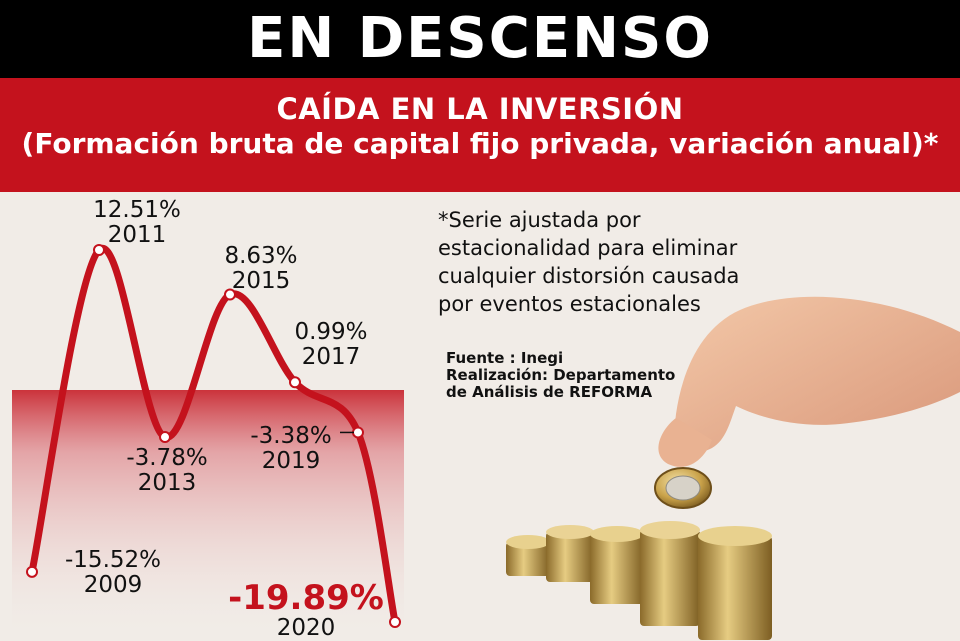 This screenshot has height=641, width=960. What do you see at coordinates (261, 281) in the screenshot?
I see `year-label: 2015` at bounding box center [261, 281].